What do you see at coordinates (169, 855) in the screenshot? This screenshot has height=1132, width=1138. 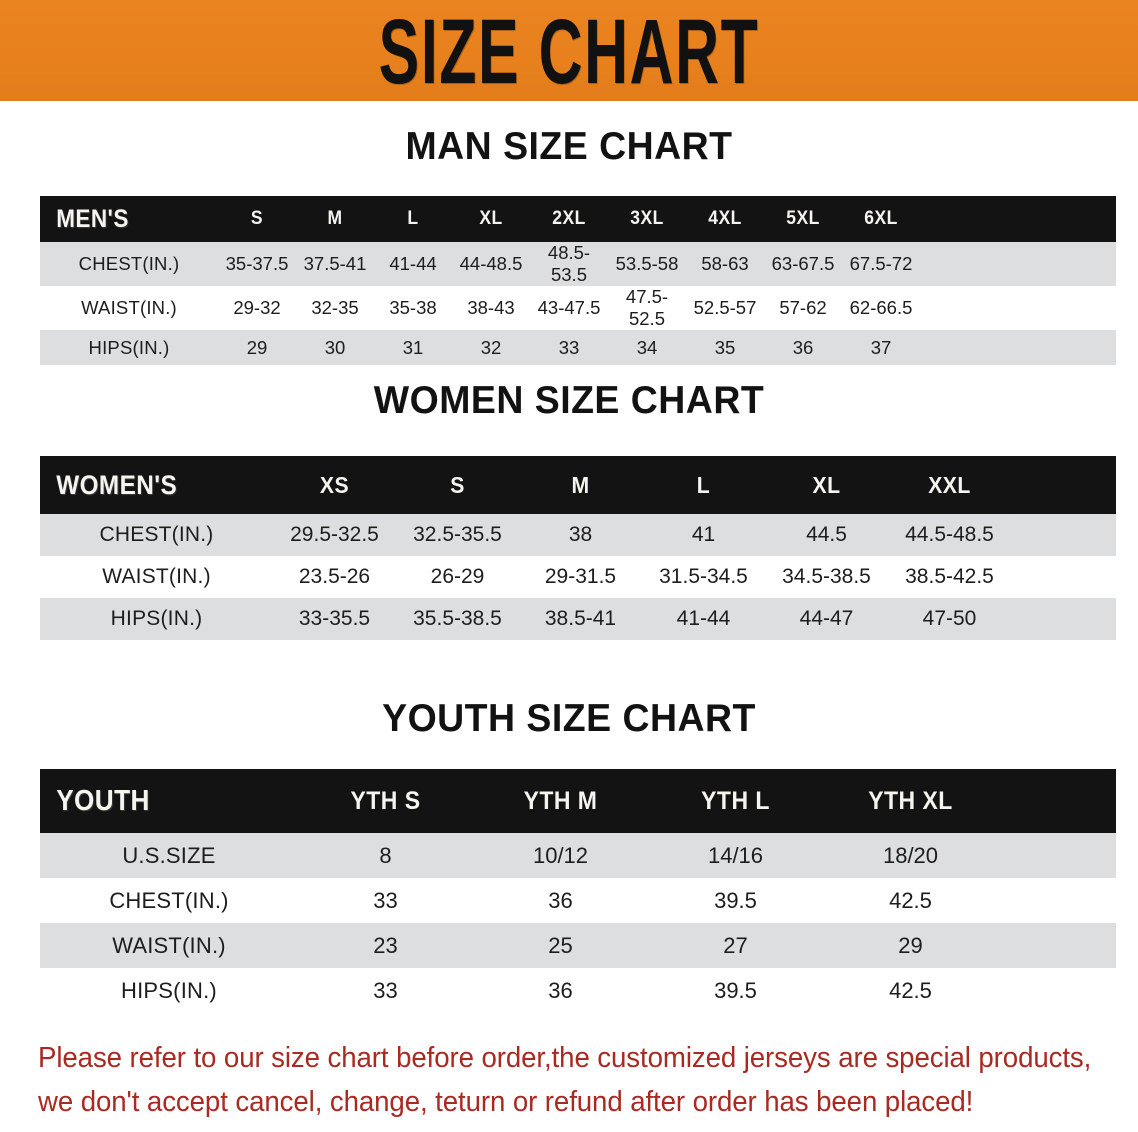 I see `youth-row-label: U.S.SIZE` at bounding box center [169, 855].